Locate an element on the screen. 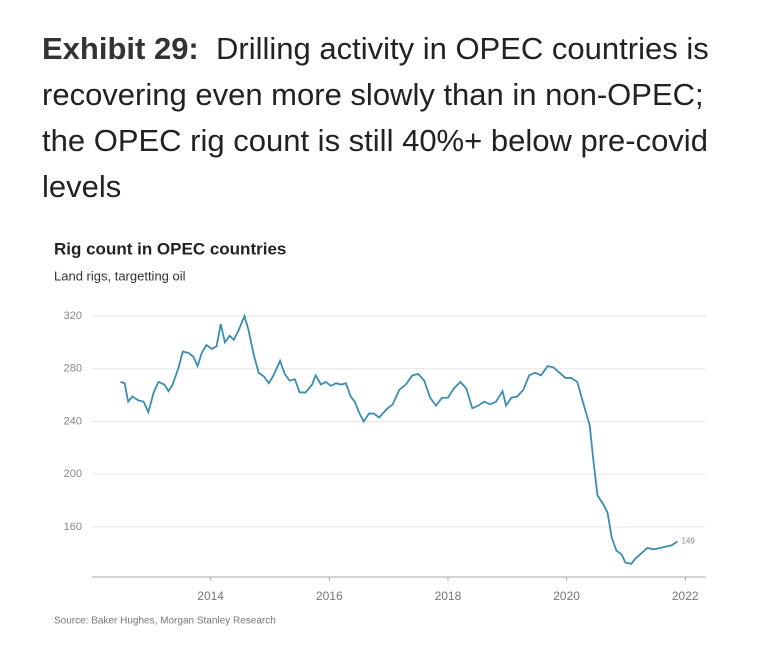 The image size is (773, 648). end-label: 149 is located at coordinates (689, 541).